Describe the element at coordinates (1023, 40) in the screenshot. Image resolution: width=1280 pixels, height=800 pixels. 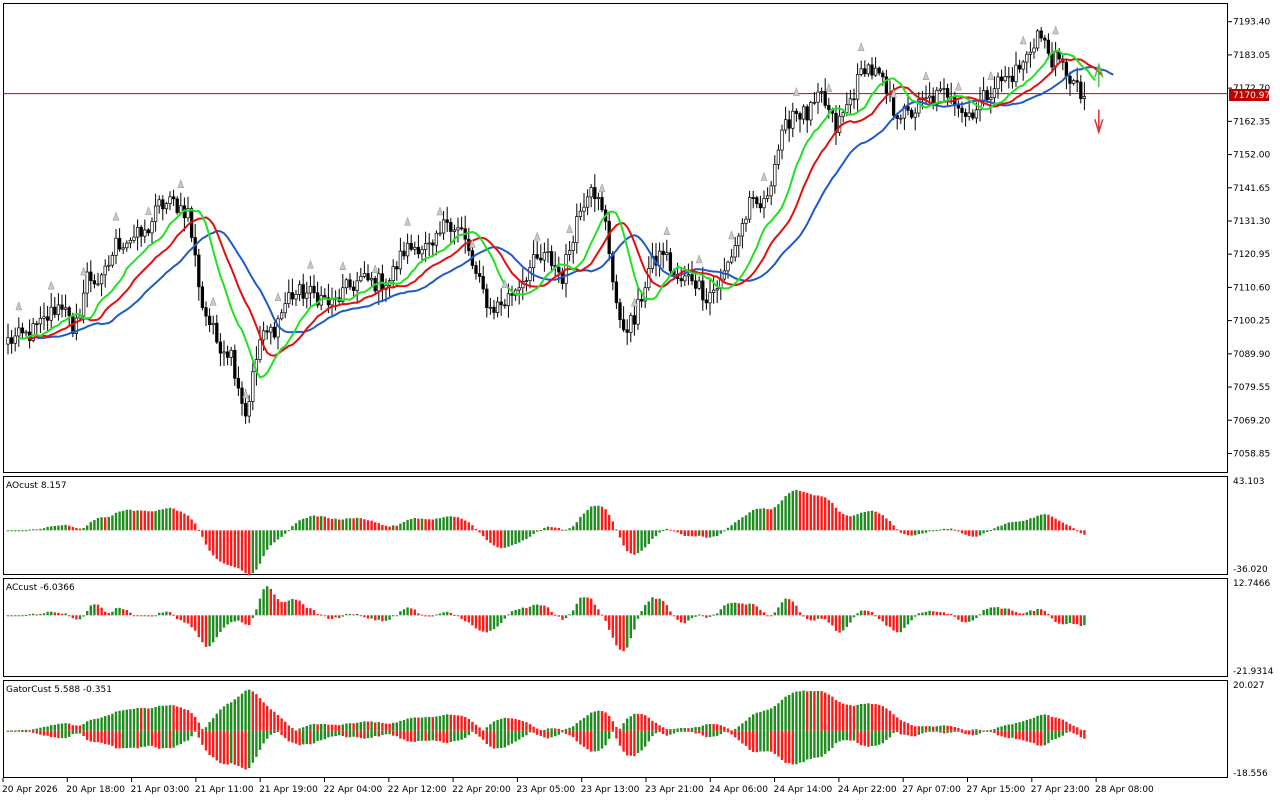
I see `fractal-up-icon` at that location.